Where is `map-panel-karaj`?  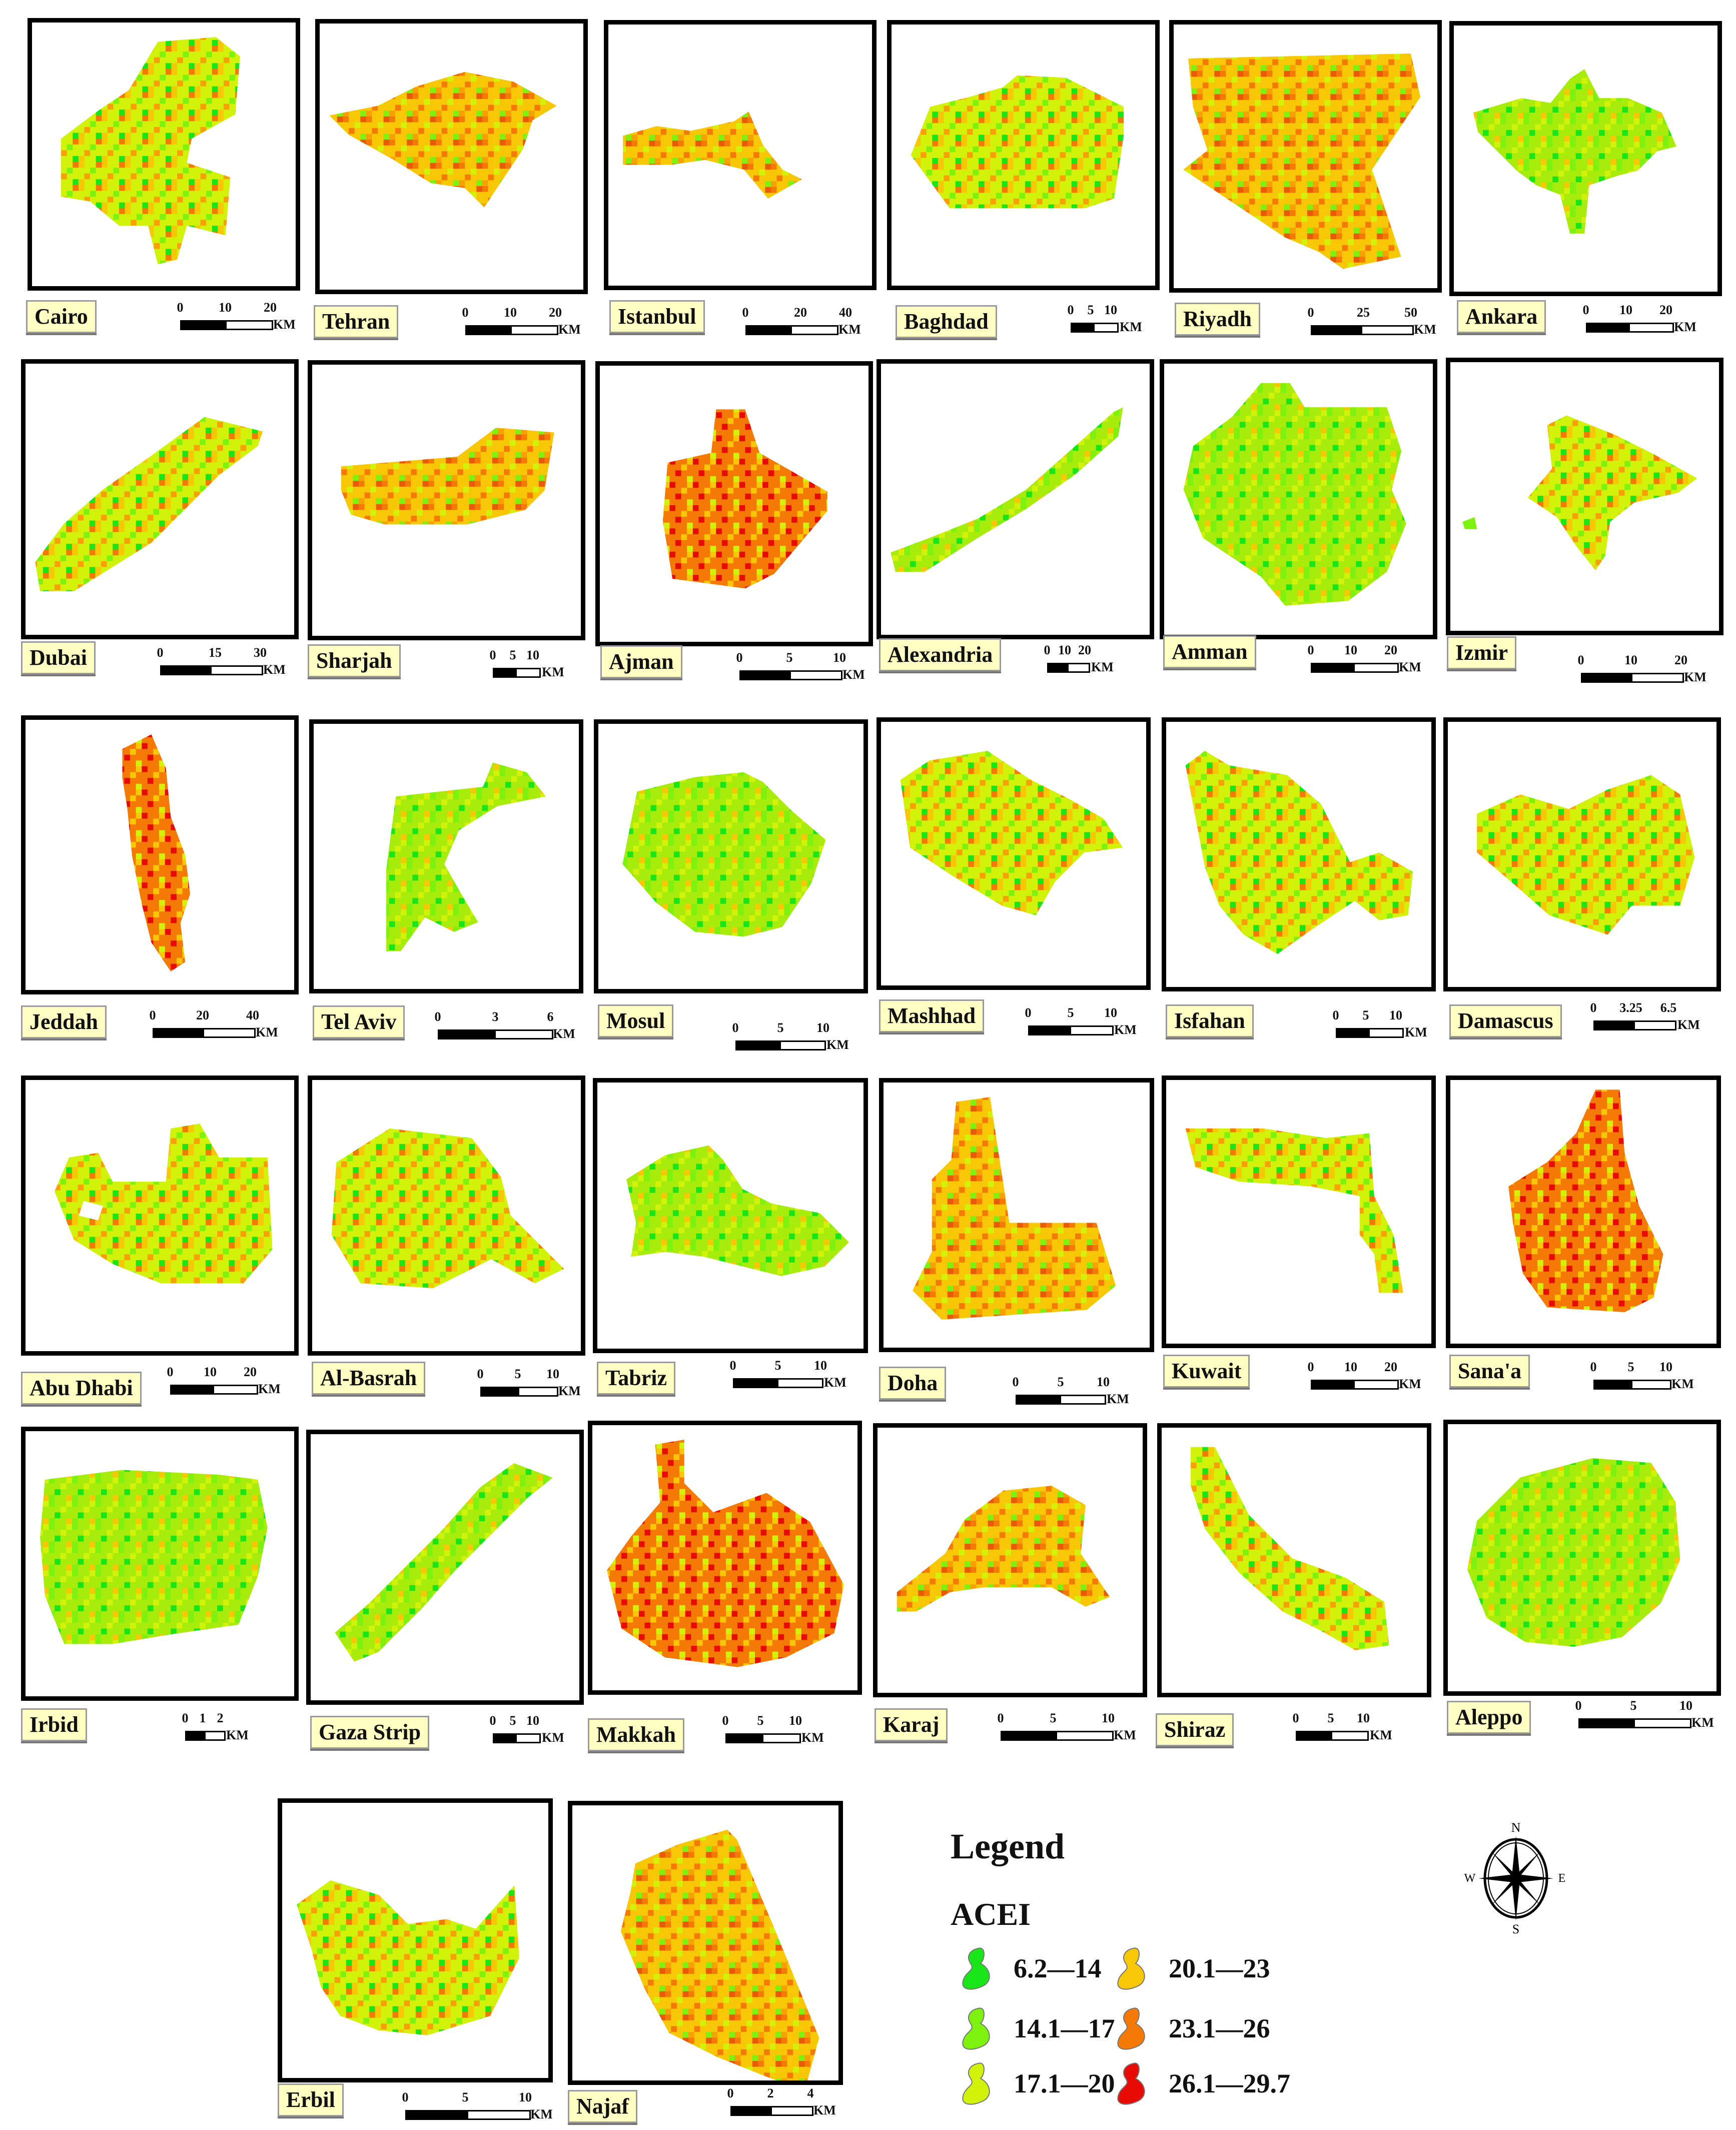
map-panel-karaj is located at coordinates (1010, 1560).